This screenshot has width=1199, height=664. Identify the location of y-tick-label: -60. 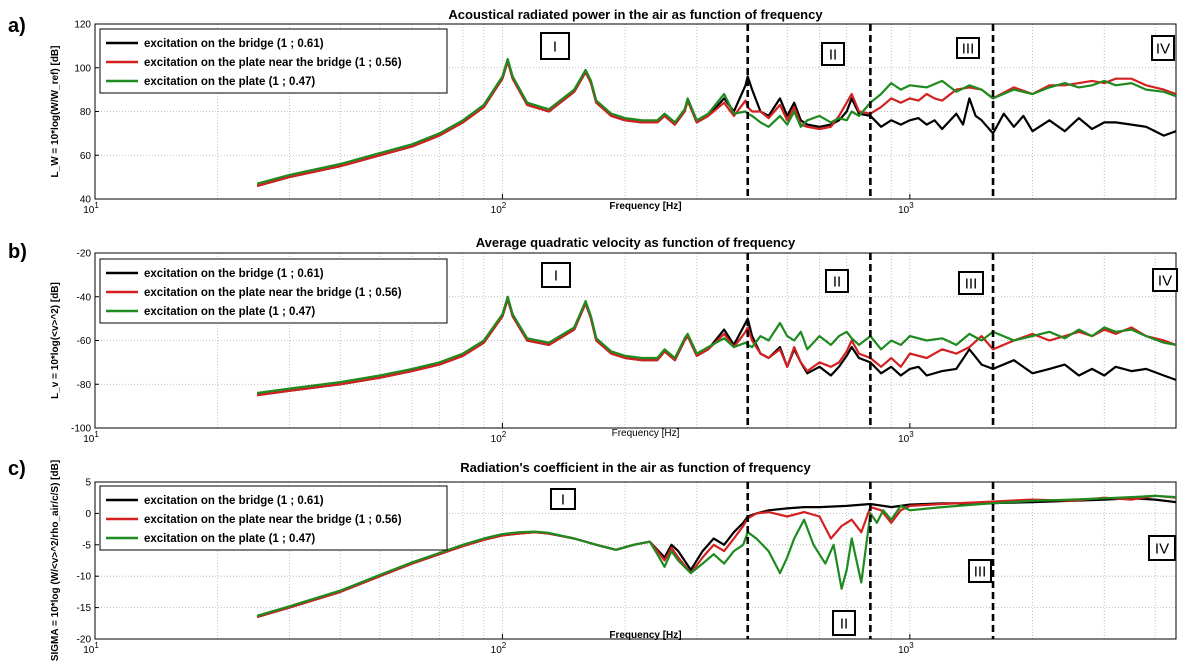
(84, 341).